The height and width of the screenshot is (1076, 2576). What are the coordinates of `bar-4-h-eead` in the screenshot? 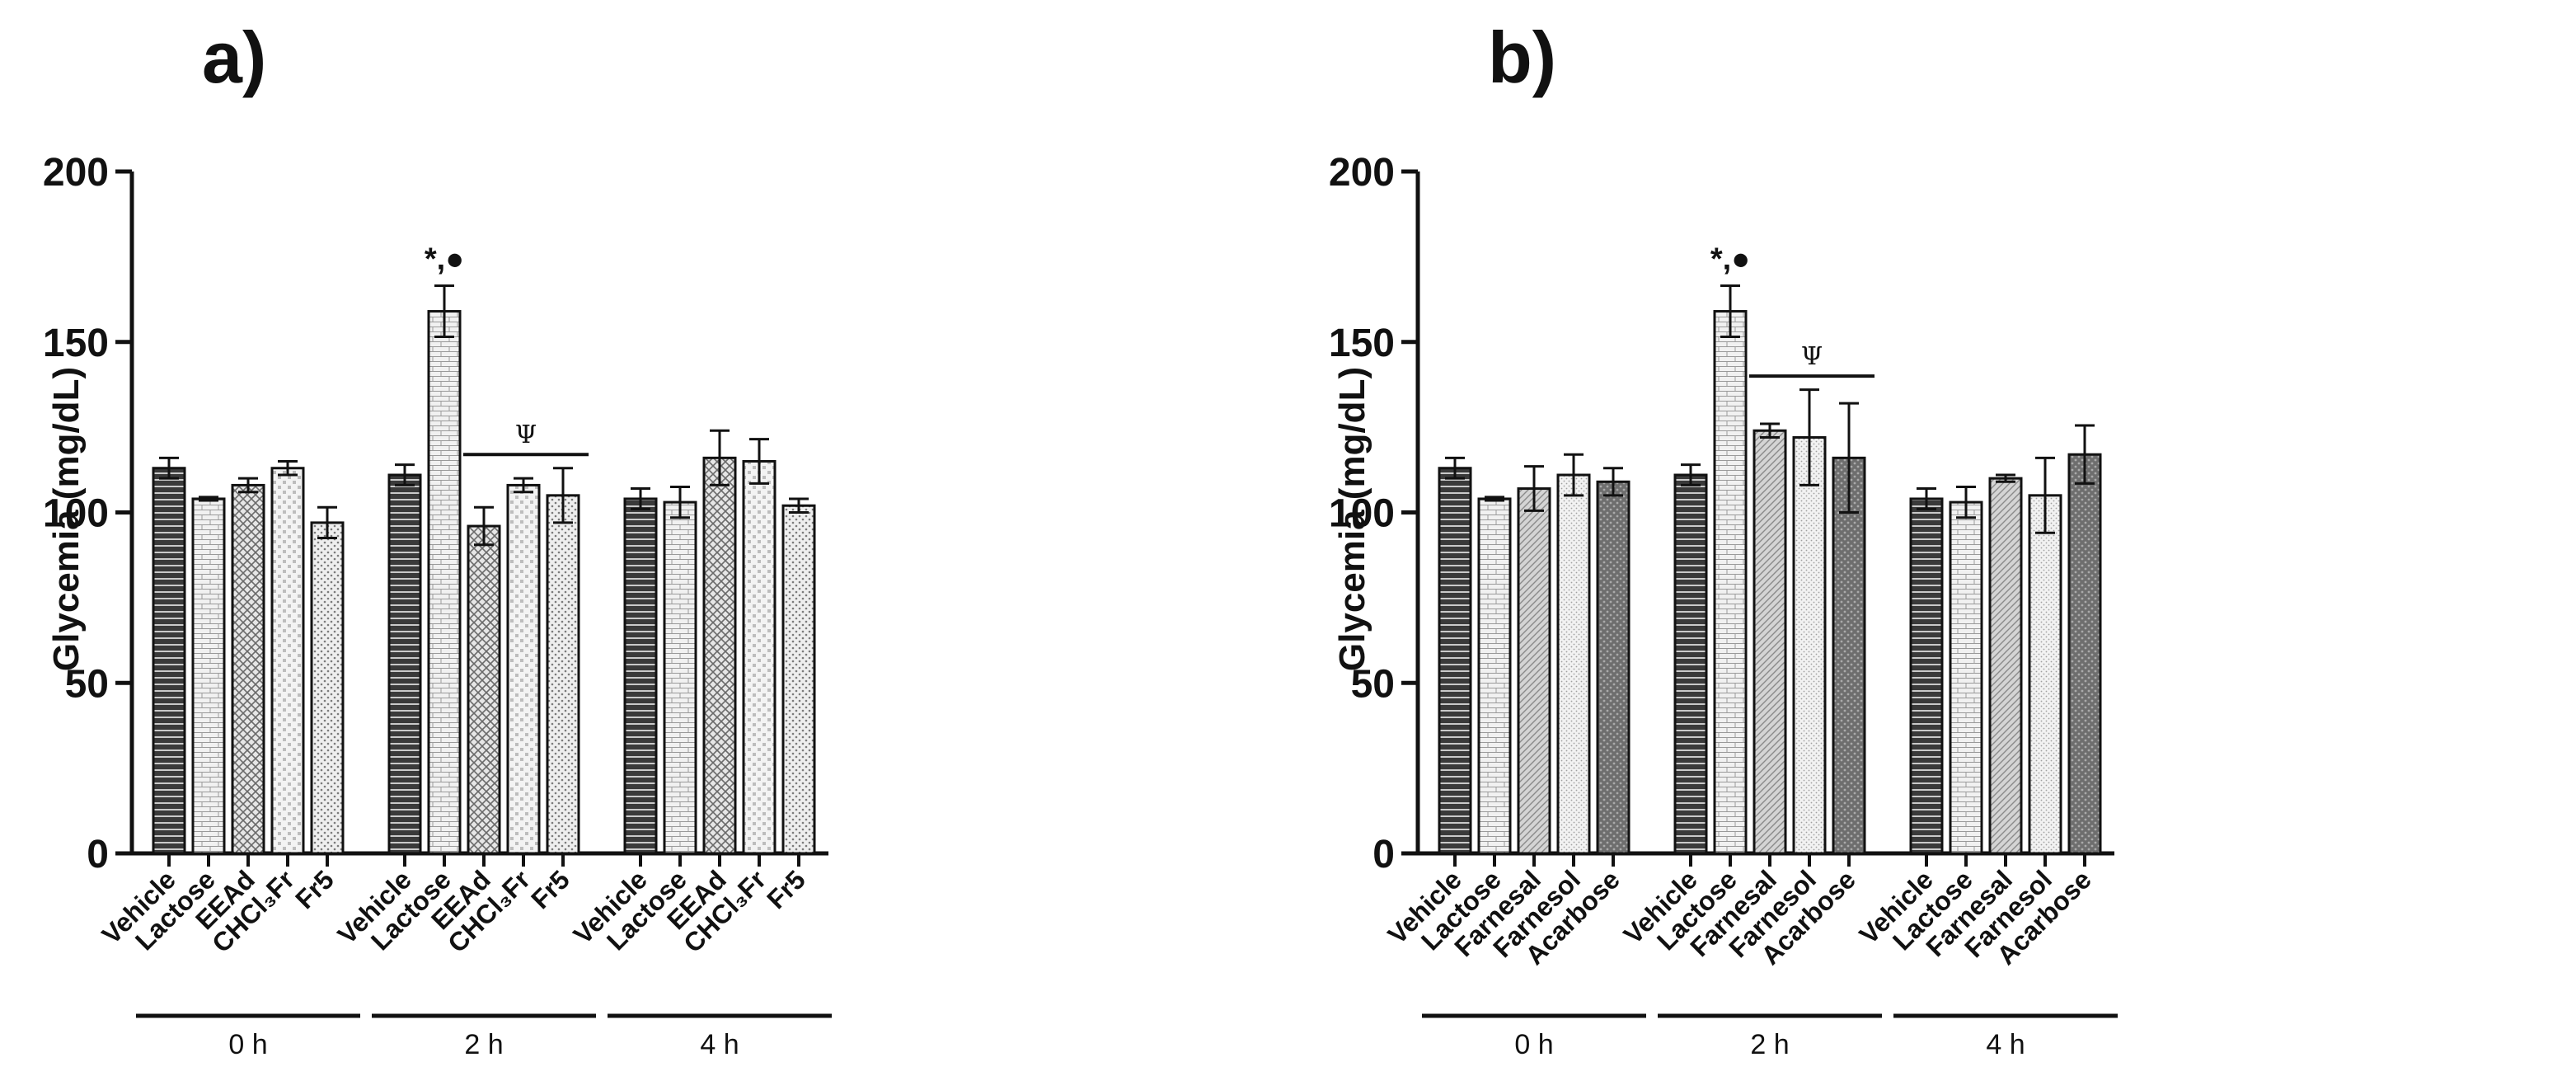 It's located at (720, 656).